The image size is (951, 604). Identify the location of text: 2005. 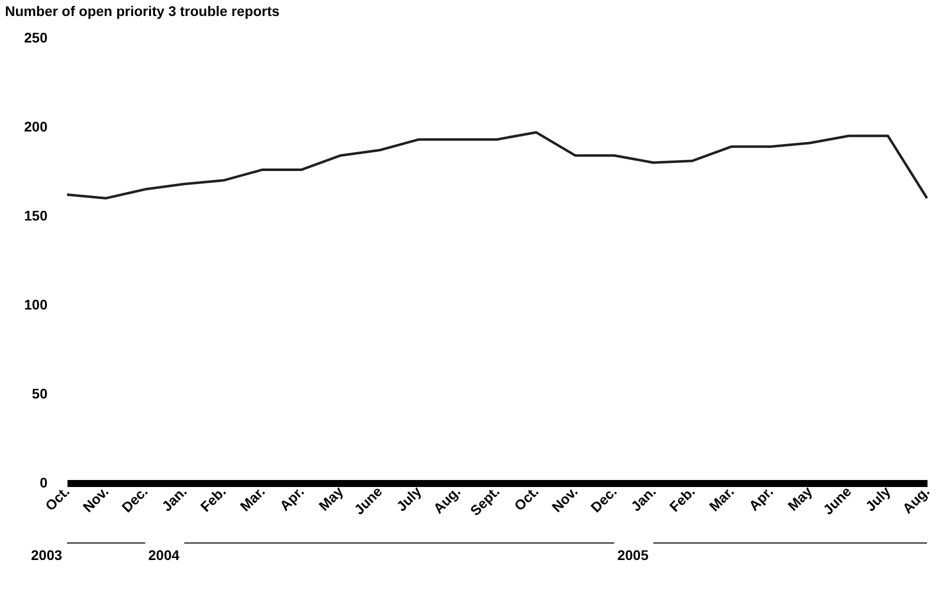
(633, 555).